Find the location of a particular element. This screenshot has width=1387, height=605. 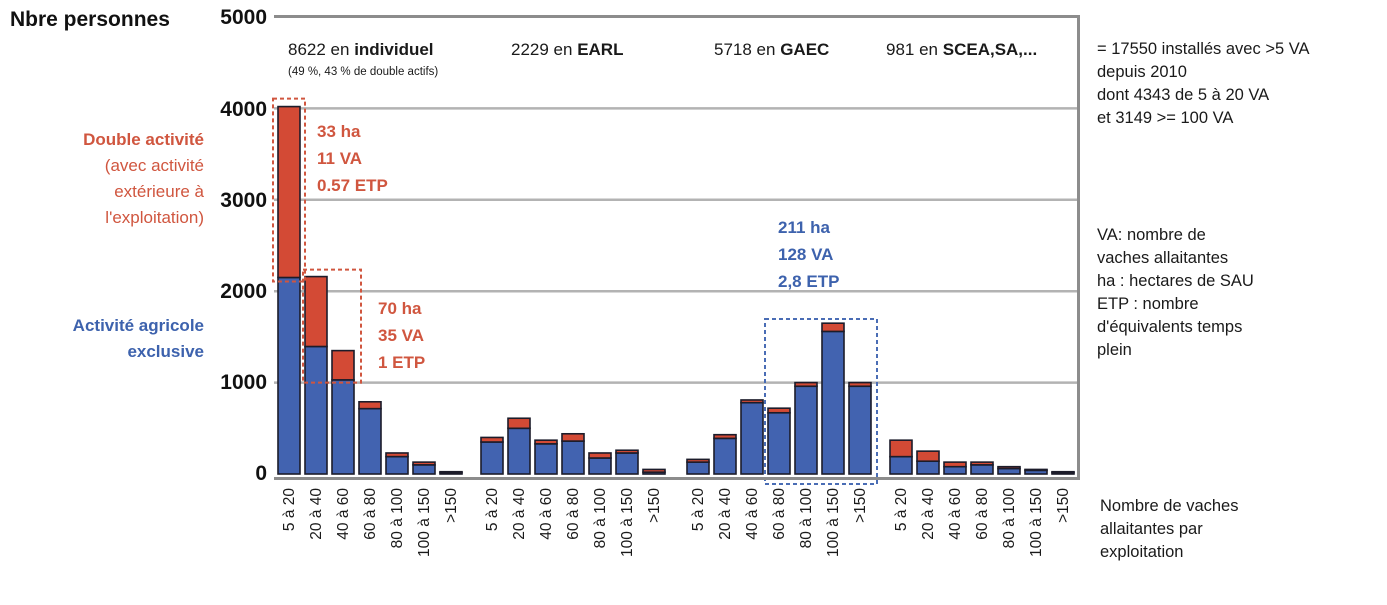

y-tick-label: 4000 is located at coordinates (243, 109).